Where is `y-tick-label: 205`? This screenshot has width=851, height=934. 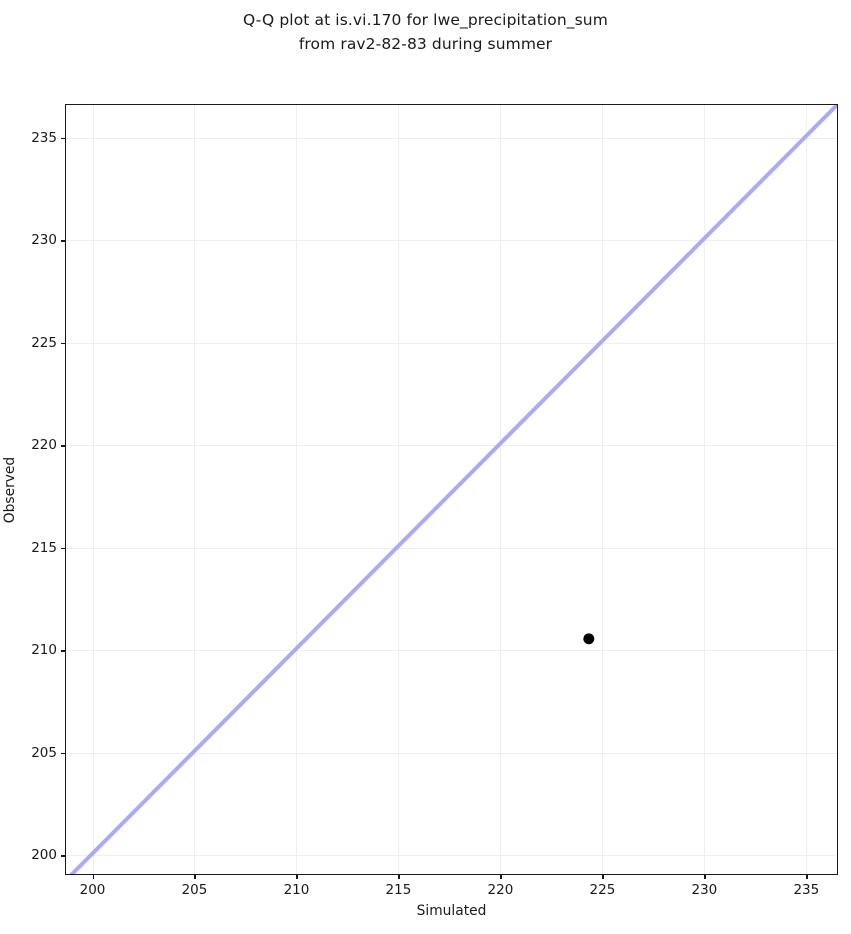
y-tick-label: 205 is located at coordinates (44, 752).